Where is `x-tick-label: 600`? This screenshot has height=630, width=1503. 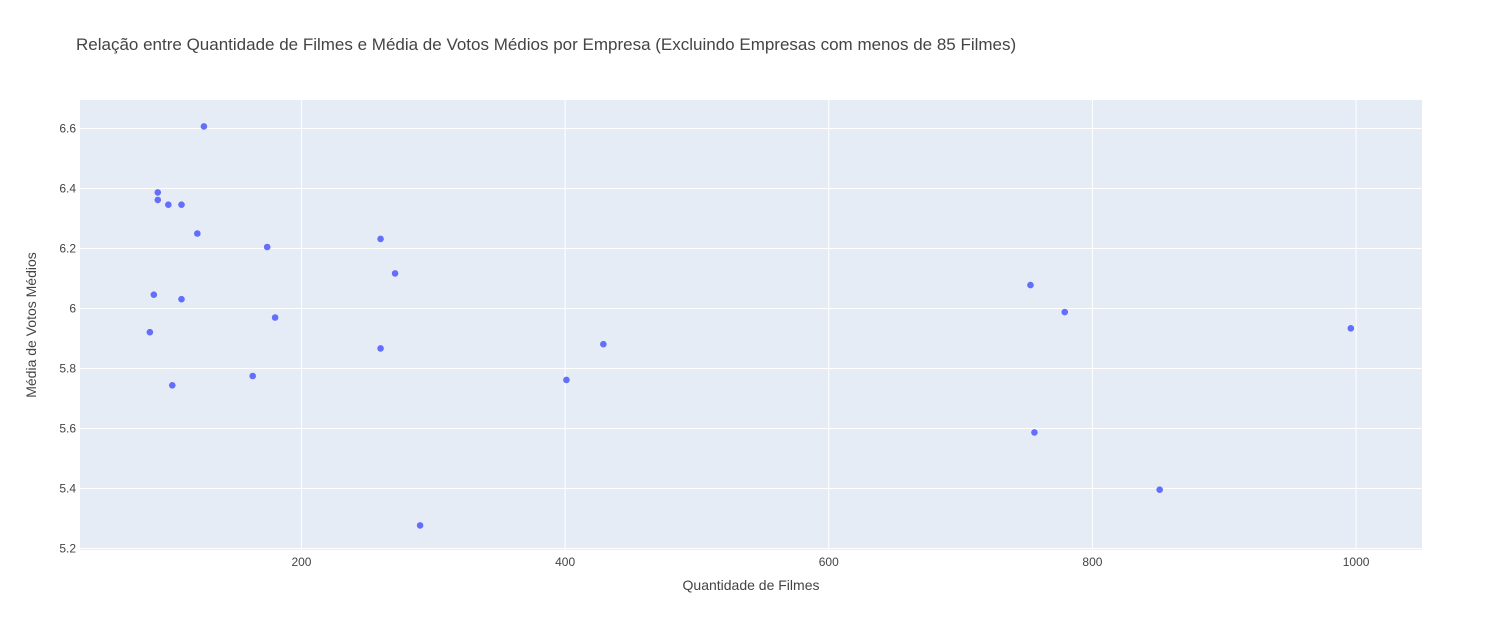 x-tick-label: 600 is located at coordinates (829, 562).